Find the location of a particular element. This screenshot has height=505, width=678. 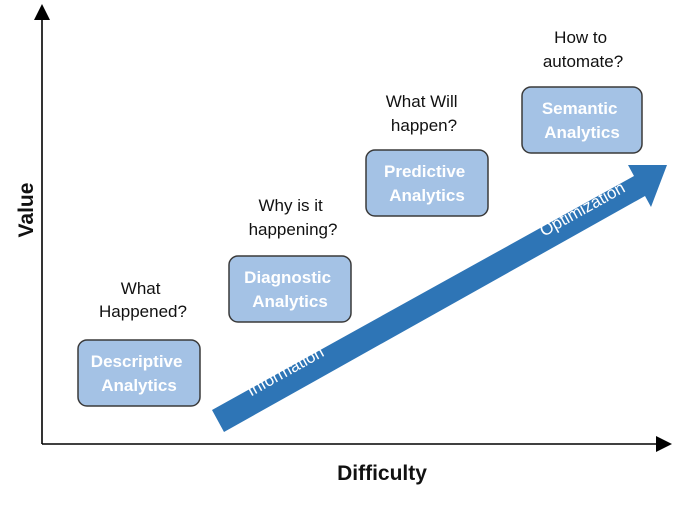

label-predictive-analytics: Predictive Analytics is located at coordinates (427, 183).